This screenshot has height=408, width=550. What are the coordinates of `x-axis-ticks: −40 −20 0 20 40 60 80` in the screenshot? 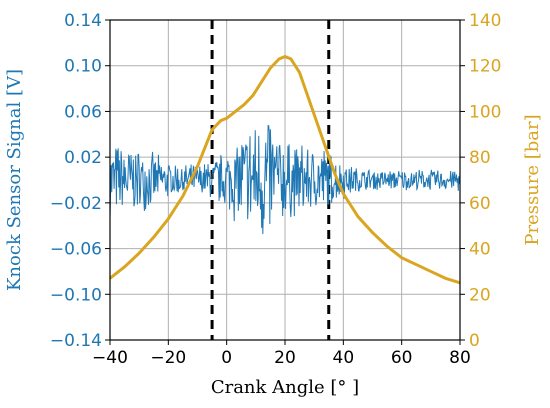 It's located at (281, 354).